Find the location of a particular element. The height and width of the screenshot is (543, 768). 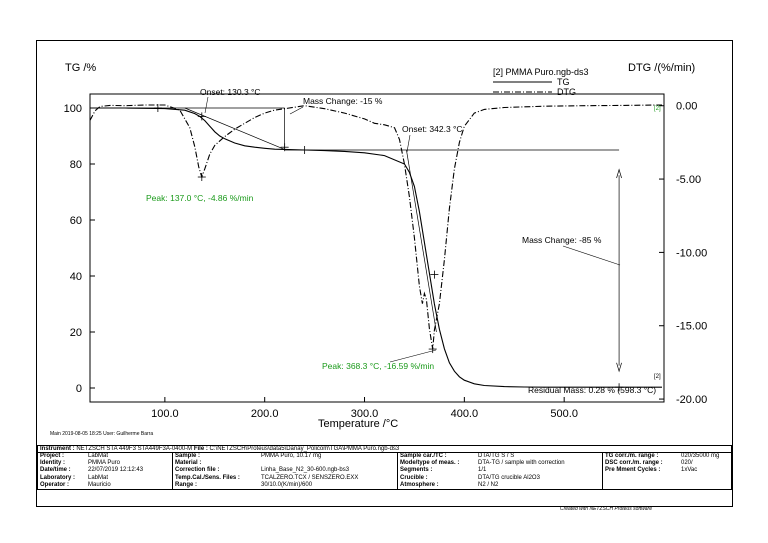

annotation-label: Residual Mass: 0.28 % (598.3 °C) is located at coordinates (592, 390).